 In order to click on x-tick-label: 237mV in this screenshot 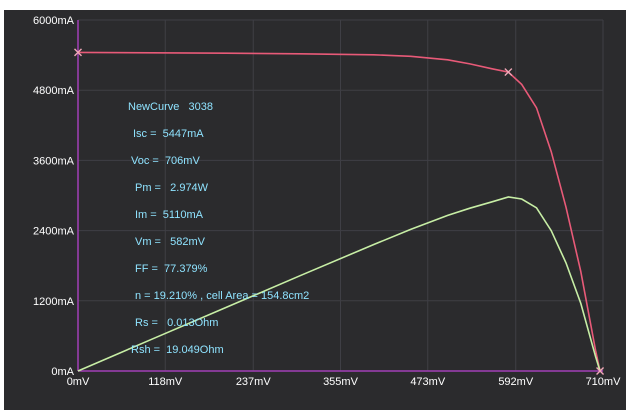, I will do `click(254, 382)`.